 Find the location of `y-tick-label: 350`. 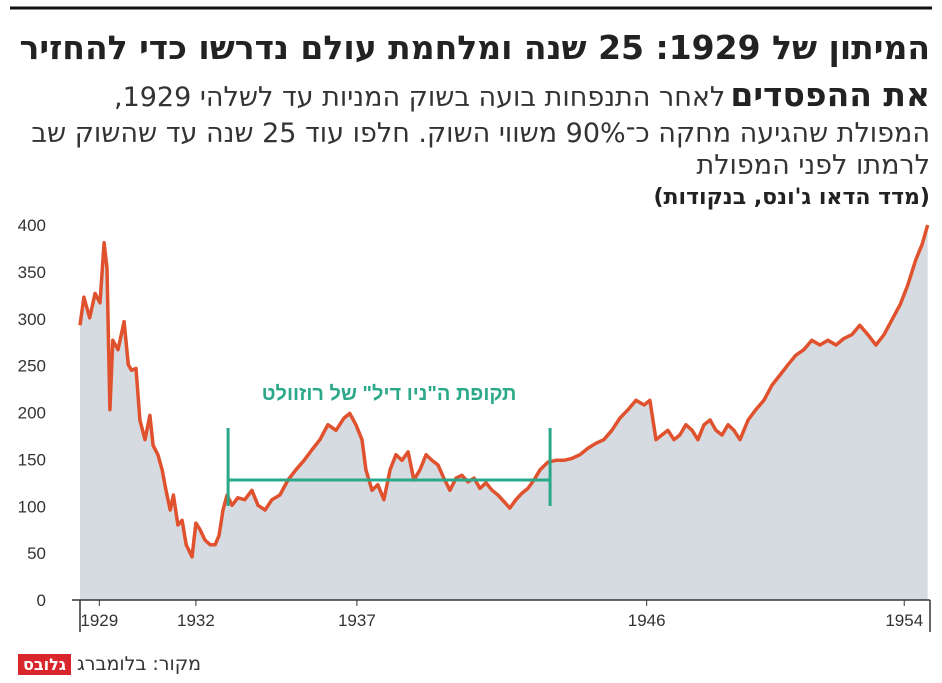

y-tick-label: 350 is located at coordinates (32, 272).